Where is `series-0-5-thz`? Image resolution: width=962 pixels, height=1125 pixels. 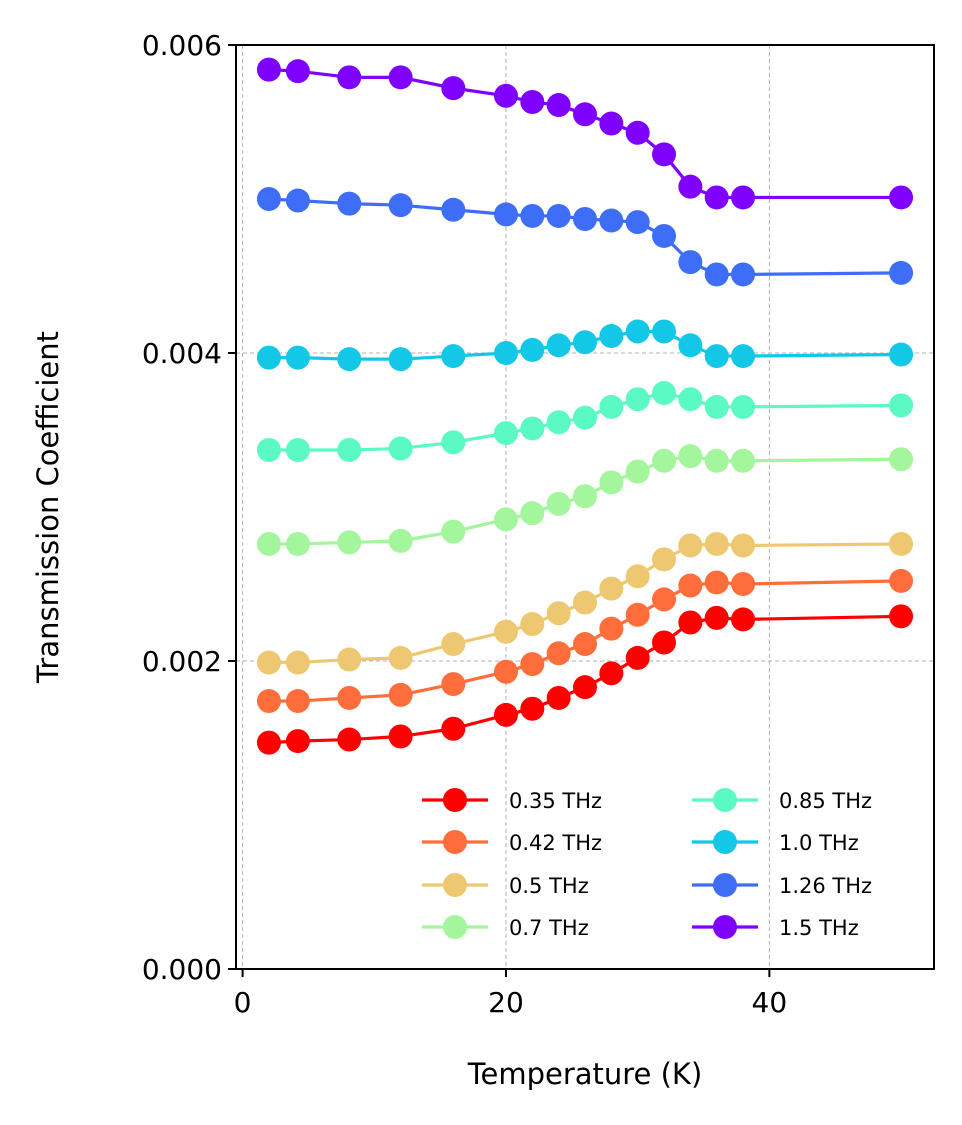 series-0-5-thz is located at coordinates (585, 603).